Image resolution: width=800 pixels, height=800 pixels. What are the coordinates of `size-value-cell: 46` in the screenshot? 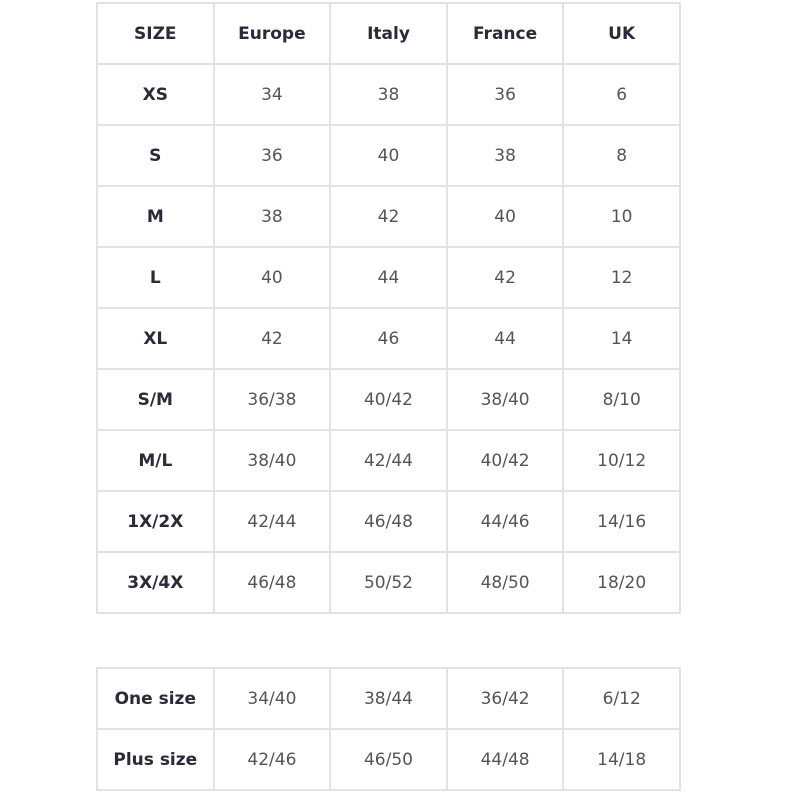 It's located at (388, 338).